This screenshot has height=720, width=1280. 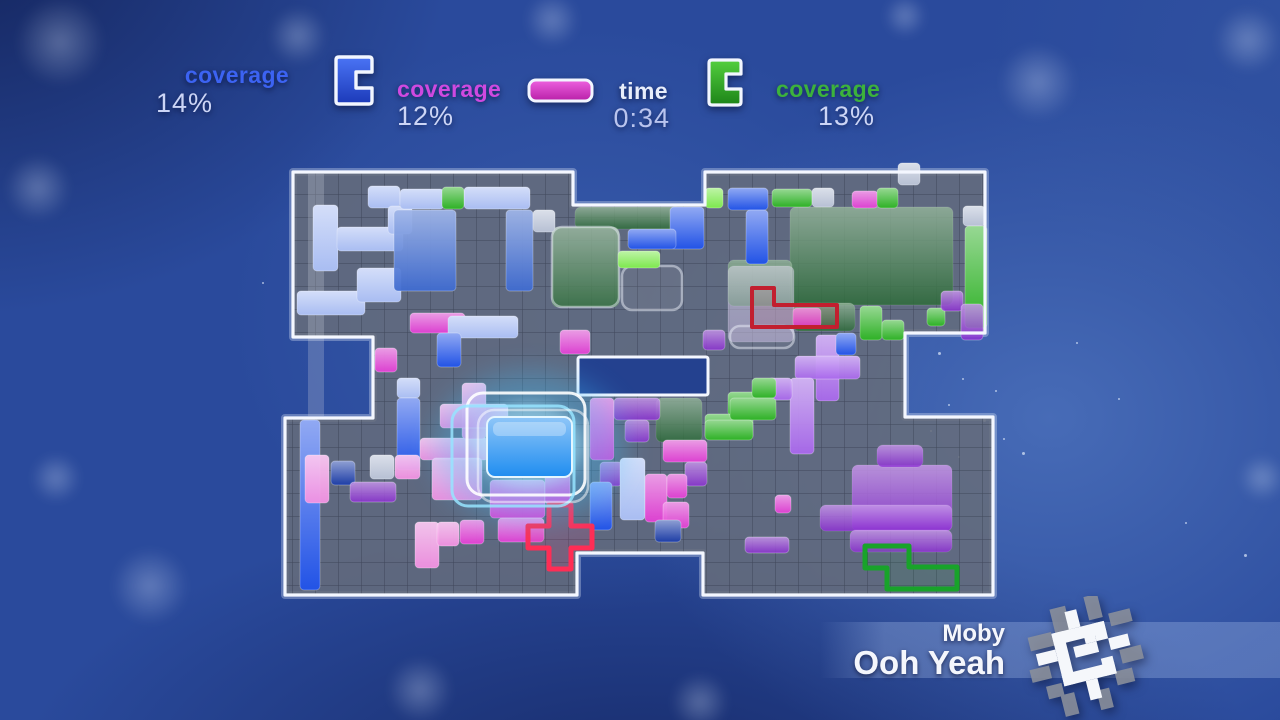 What do you see at coordinates (237, 75) in the screenshot?
I see `player1-coverage-label: coverage` at bounding box center [237, 75].